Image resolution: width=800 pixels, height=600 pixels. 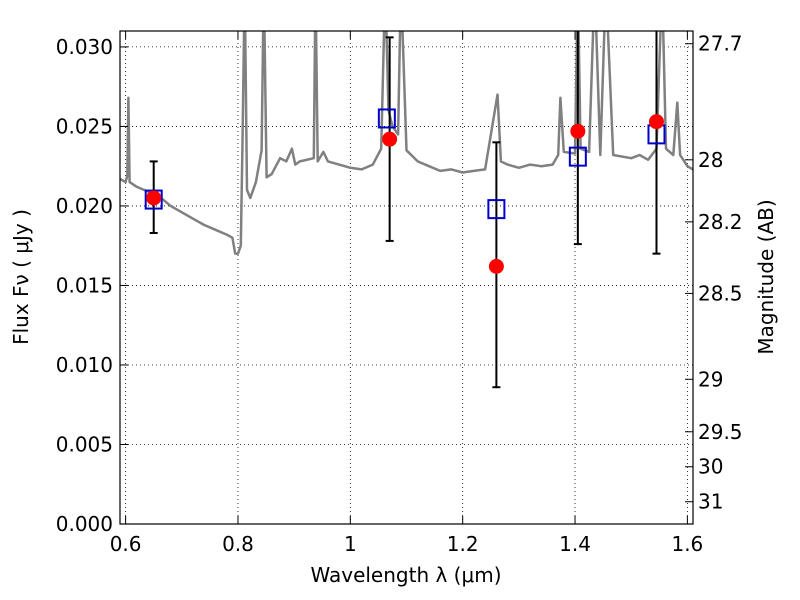 I want to click on x-axis-title: Wavelength λ (μm), so click(x=405, y=575).